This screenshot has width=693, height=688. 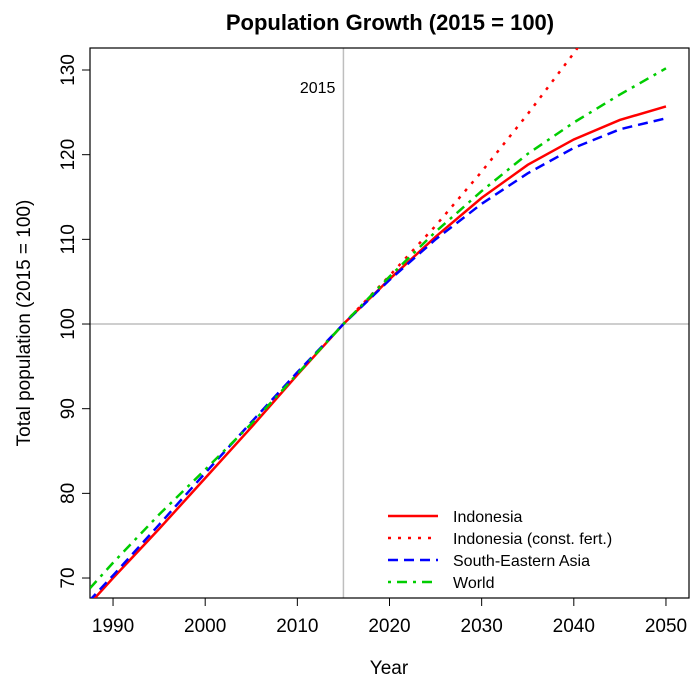 I want to click on y-tick-label: 100, so click(x=68, y=324).